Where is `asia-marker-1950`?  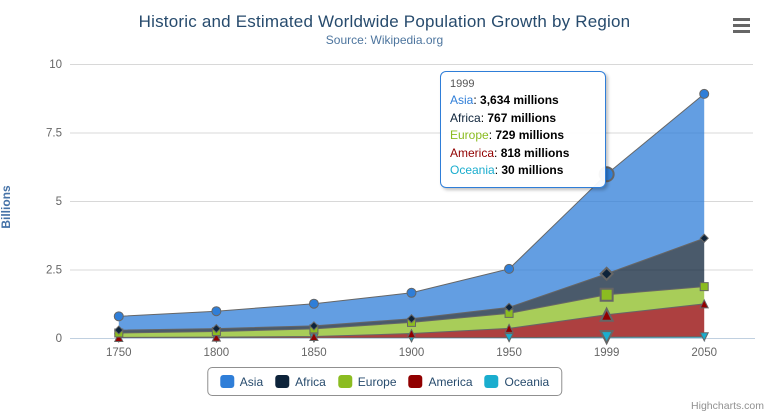 asia-marker-1950 is located at coordinates (509, 268).